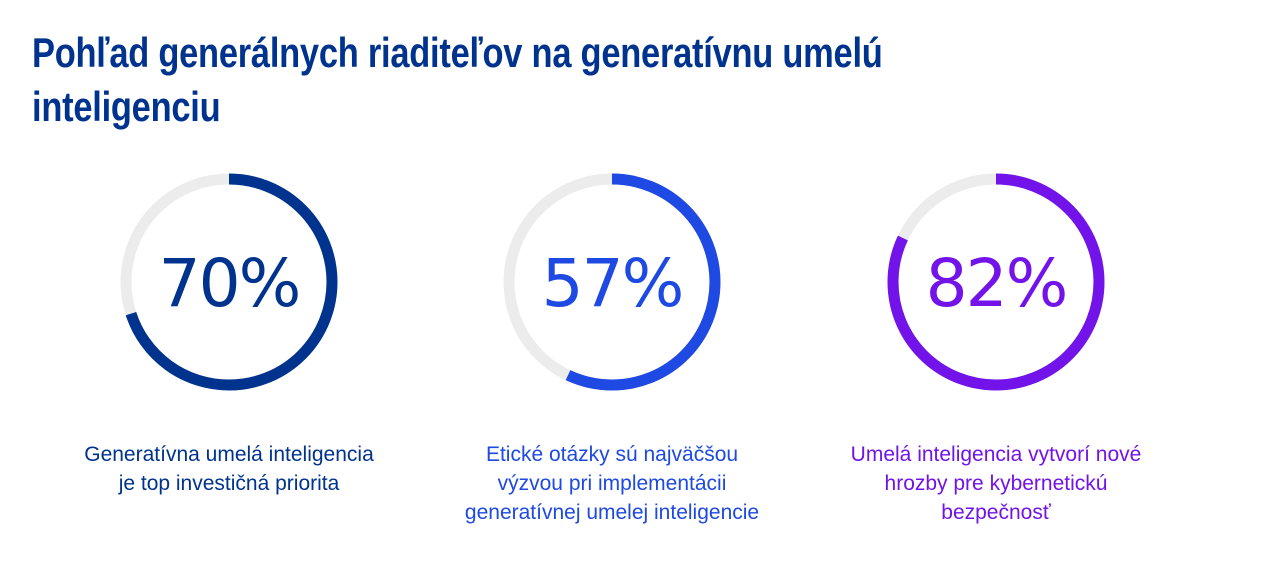 This screenshot has width=1280, height=580. I want to click on donut-caption-line: Generatívna umelá inteligencia, so click(229, 454).